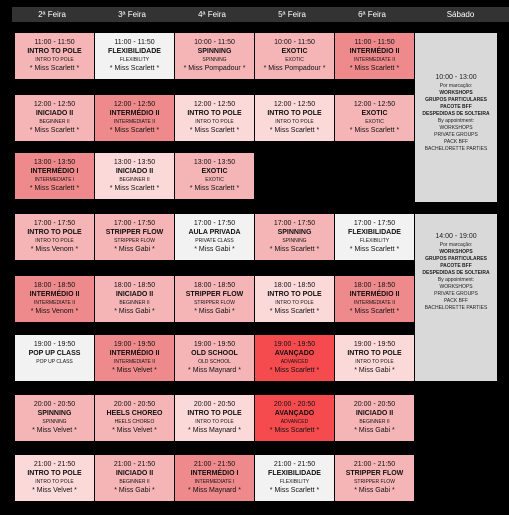 This screenshot has height=515, width=509. What do you see at coordinates (456, 245) in the screenshot?
I see `saturday-note-pt: Por marcação:` at bounding box center [456, 245].